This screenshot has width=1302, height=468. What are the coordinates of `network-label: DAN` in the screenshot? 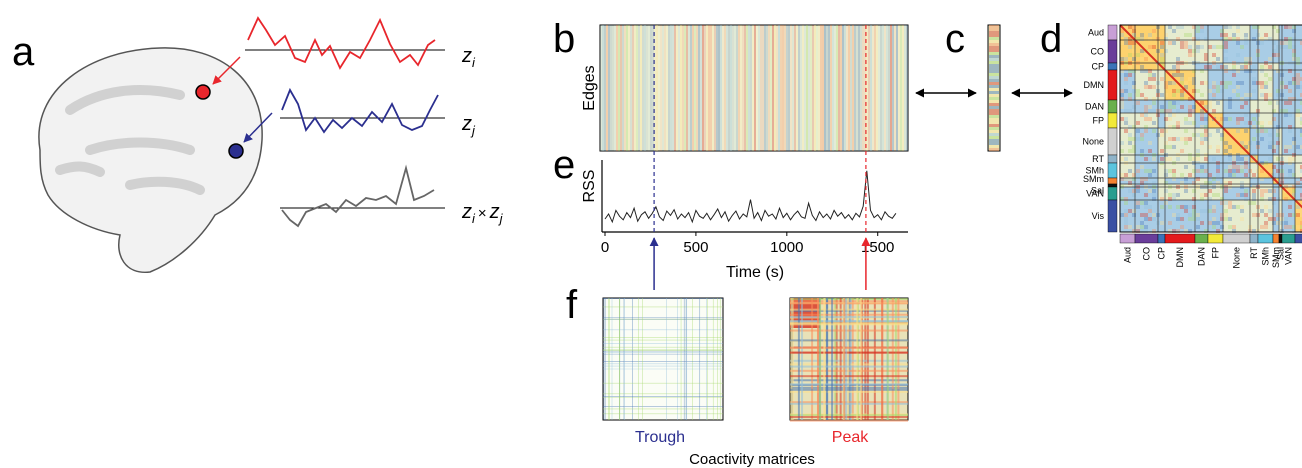 It's located at (1094, 107).